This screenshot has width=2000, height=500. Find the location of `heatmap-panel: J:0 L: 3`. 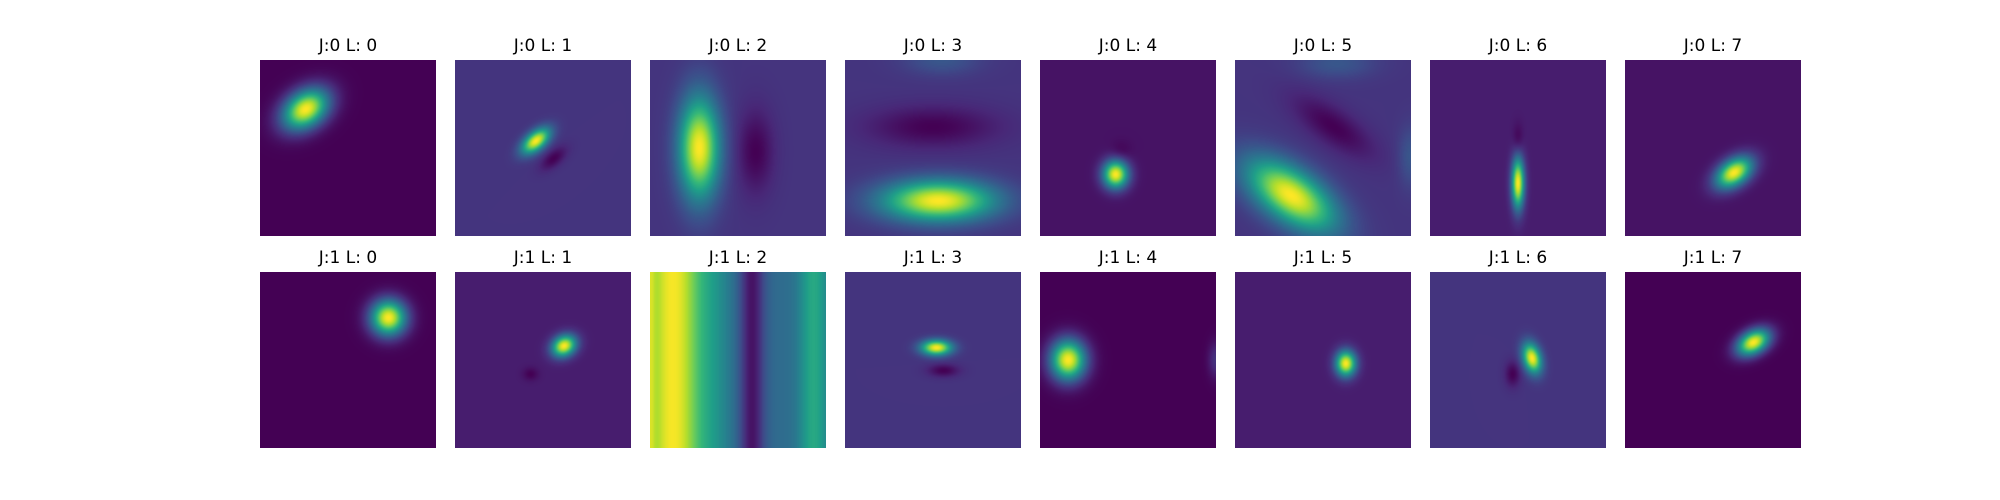

heatmap-panel: J:0 L: 3 is located at coordinates (933, 136).